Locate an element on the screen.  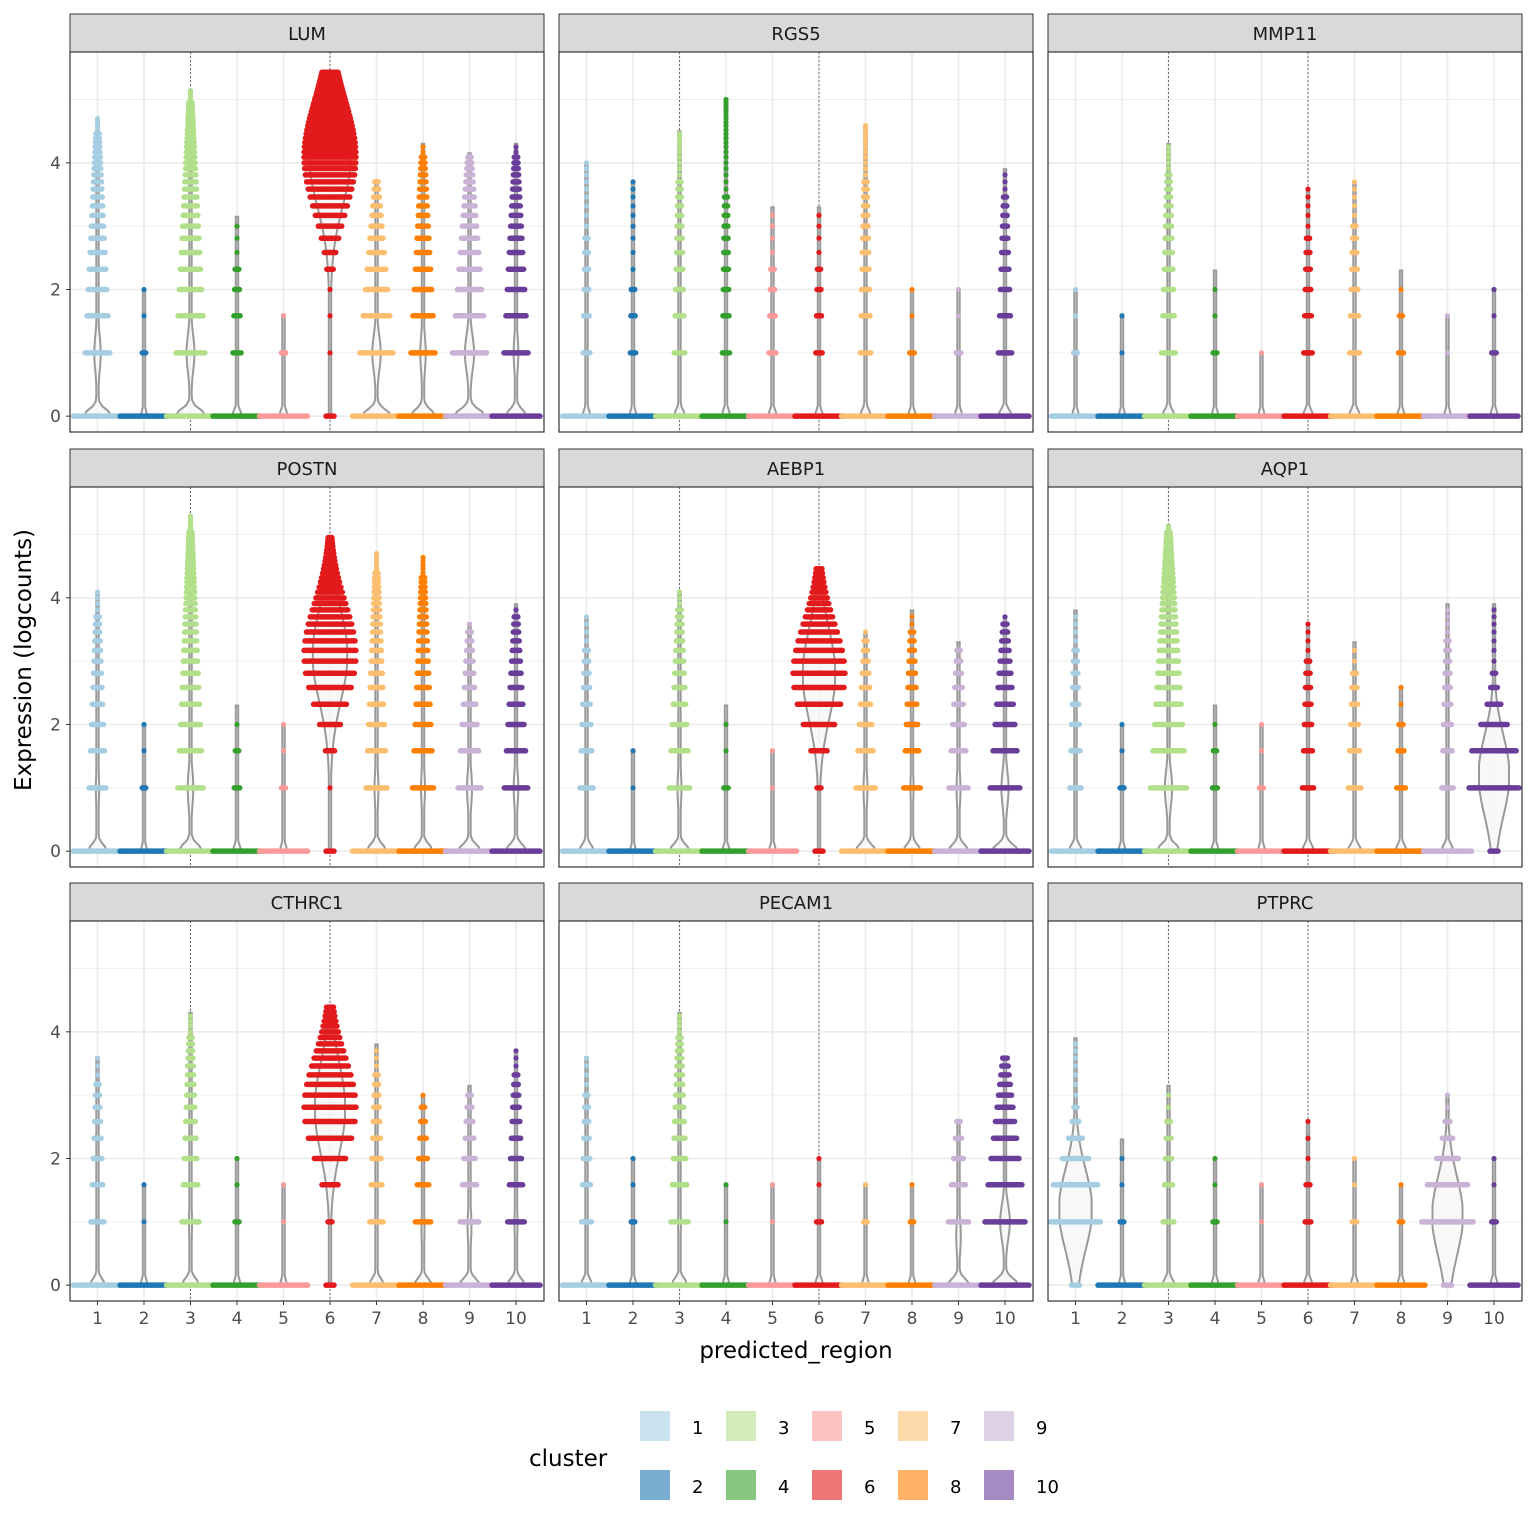
legend-label: 10 is located at coordinates (1047, 1487).